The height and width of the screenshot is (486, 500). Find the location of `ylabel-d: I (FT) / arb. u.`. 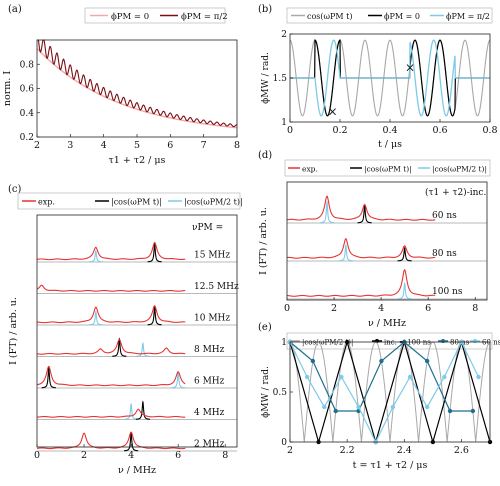

ylabel-d: I (FT) / arb. u. is located at coordinates (263, 241).